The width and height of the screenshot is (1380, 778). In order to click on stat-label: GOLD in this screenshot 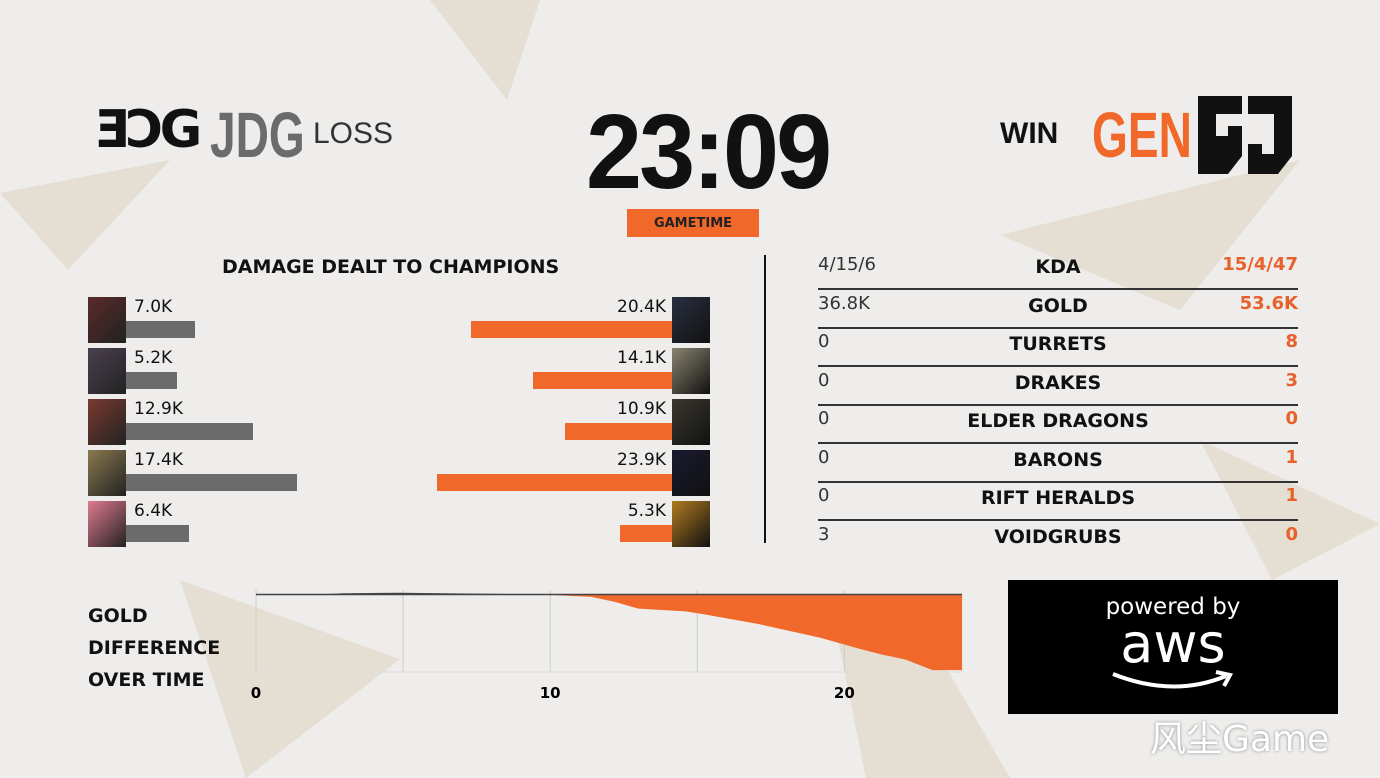, I will do `click(1058, 305)`.